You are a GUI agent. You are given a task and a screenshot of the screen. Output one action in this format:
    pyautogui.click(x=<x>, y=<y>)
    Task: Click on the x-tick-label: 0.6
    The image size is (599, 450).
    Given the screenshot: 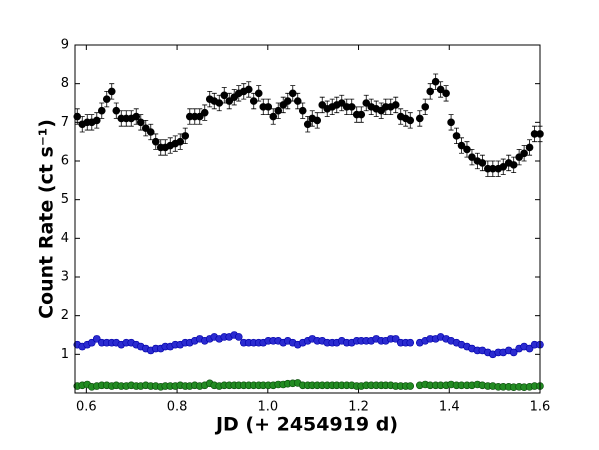 What is the action you would take?
    pyautogui.click(x=86, y=407)
    